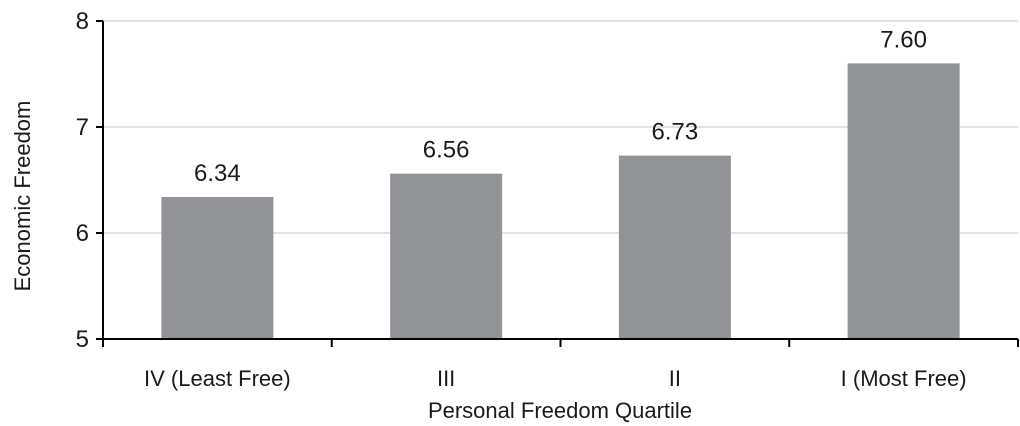  What do you see at coordinates (904, 378) in the screenshot?
I see `category-label-4: I (Most Free)` at bounding box center [904, 378].